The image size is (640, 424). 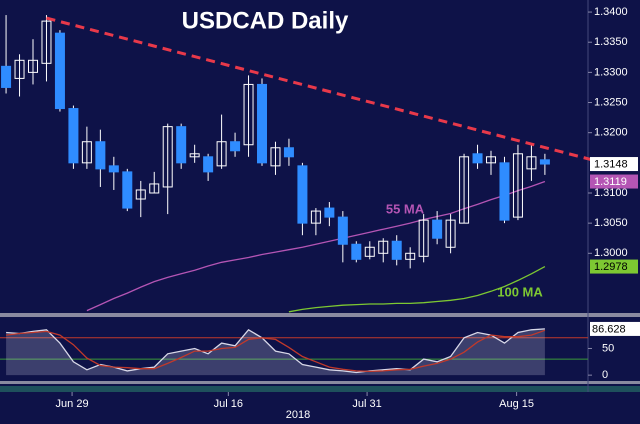 I want to click on x-tick-label: Aug 15, so click(x=516, y=404).